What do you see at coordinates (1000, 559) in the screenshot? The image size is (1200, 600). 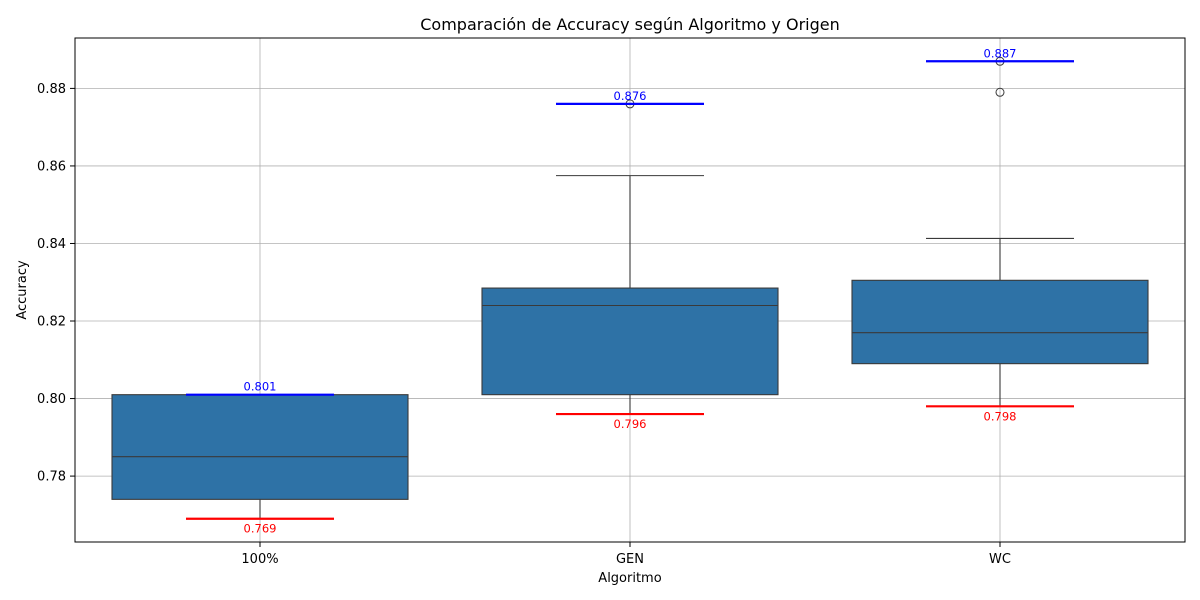 I see `x-tick-label: WC` at bounding box center [1000, 559].